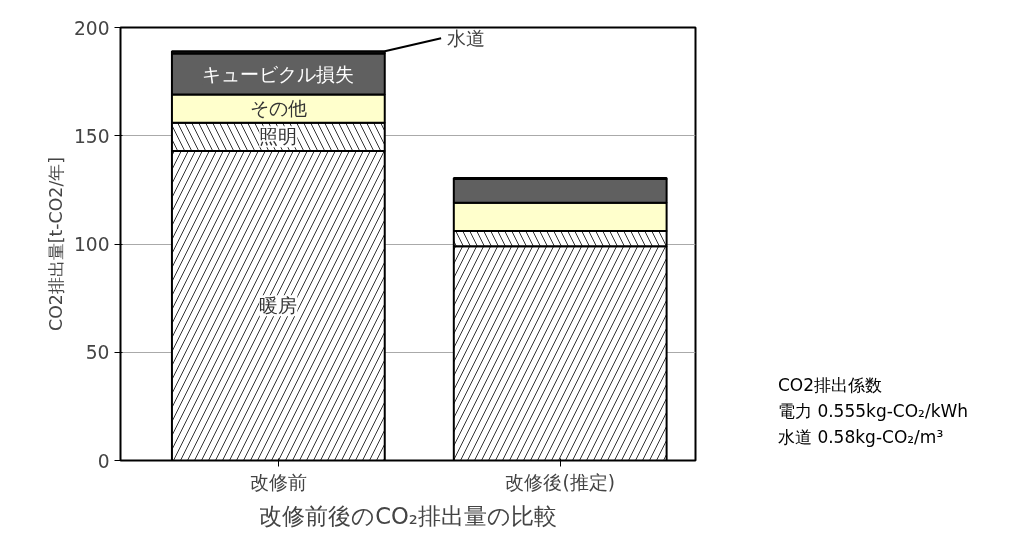  Describe the element at coordinates (278, 137) in the screenshot. I see `series-label: 照明` at that location.